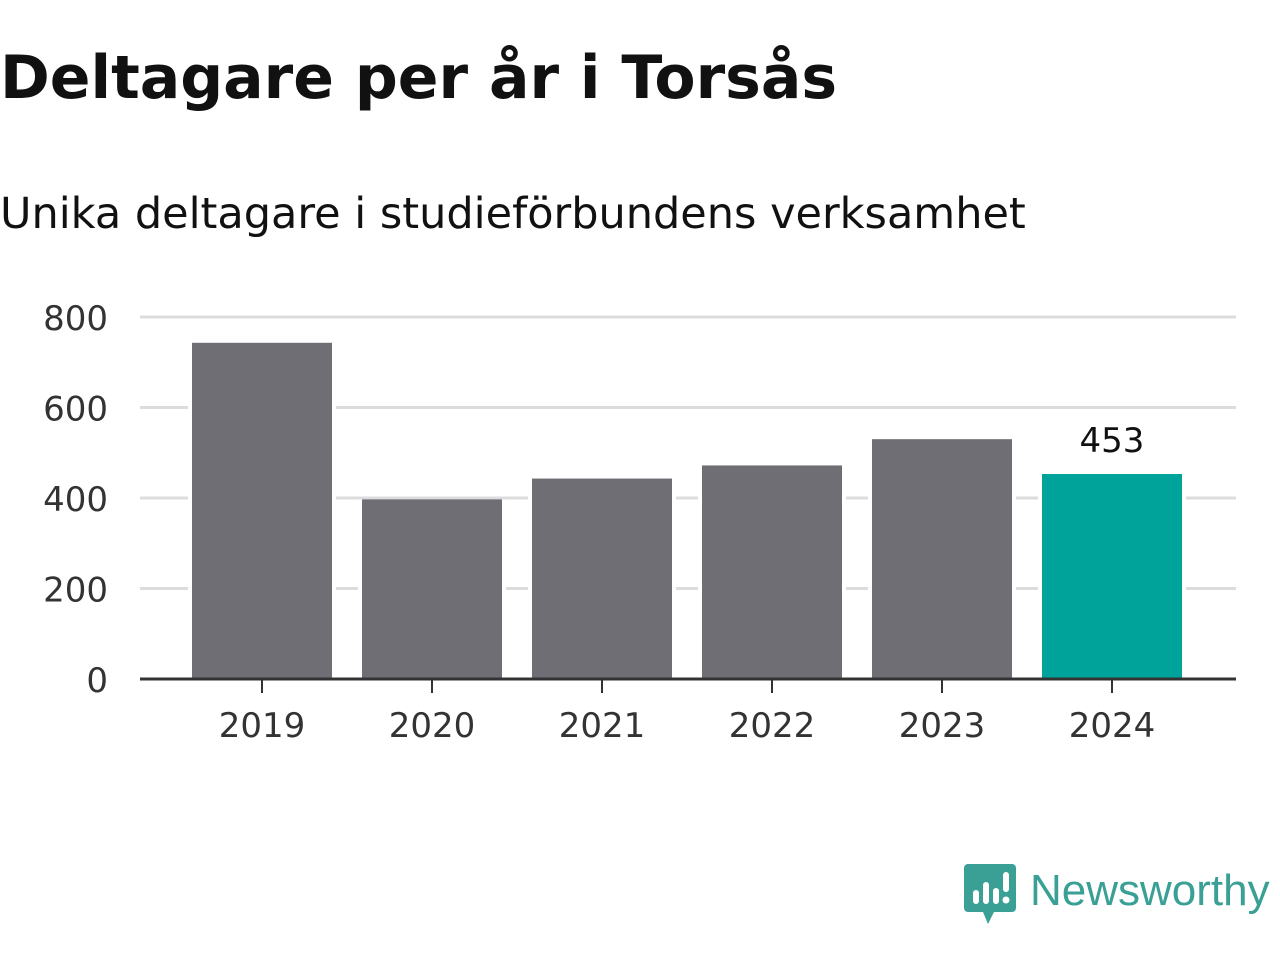 This screenshot has height=960, width=1280. I want to click on data-labels: 453, so click(1112, 441).